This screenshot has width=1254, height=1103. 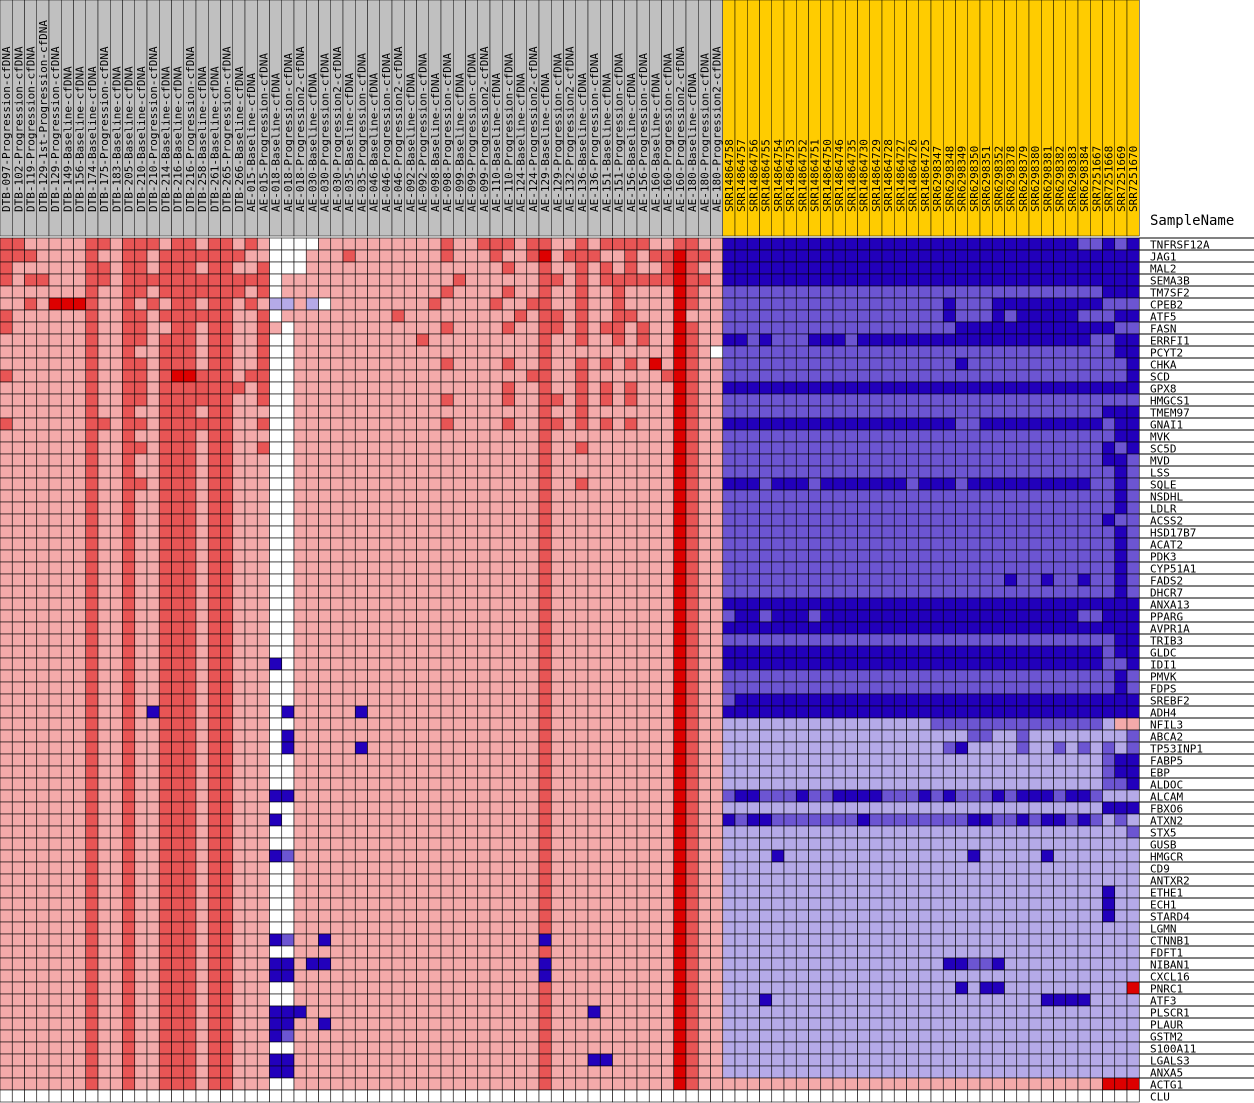 What do you see at coordinates (67, 139) in the screenshot?
I see `column-label: DTB-149-Baseline-cfDNA` at bounding box center [67, 139].